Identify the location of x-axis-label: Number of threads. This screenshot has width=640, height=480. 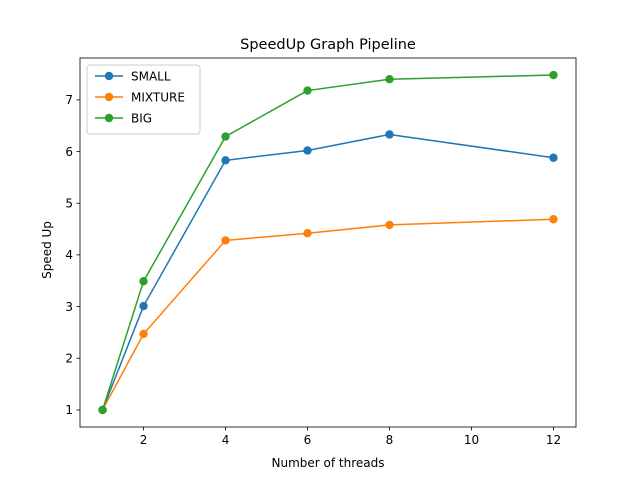
(328, 463).